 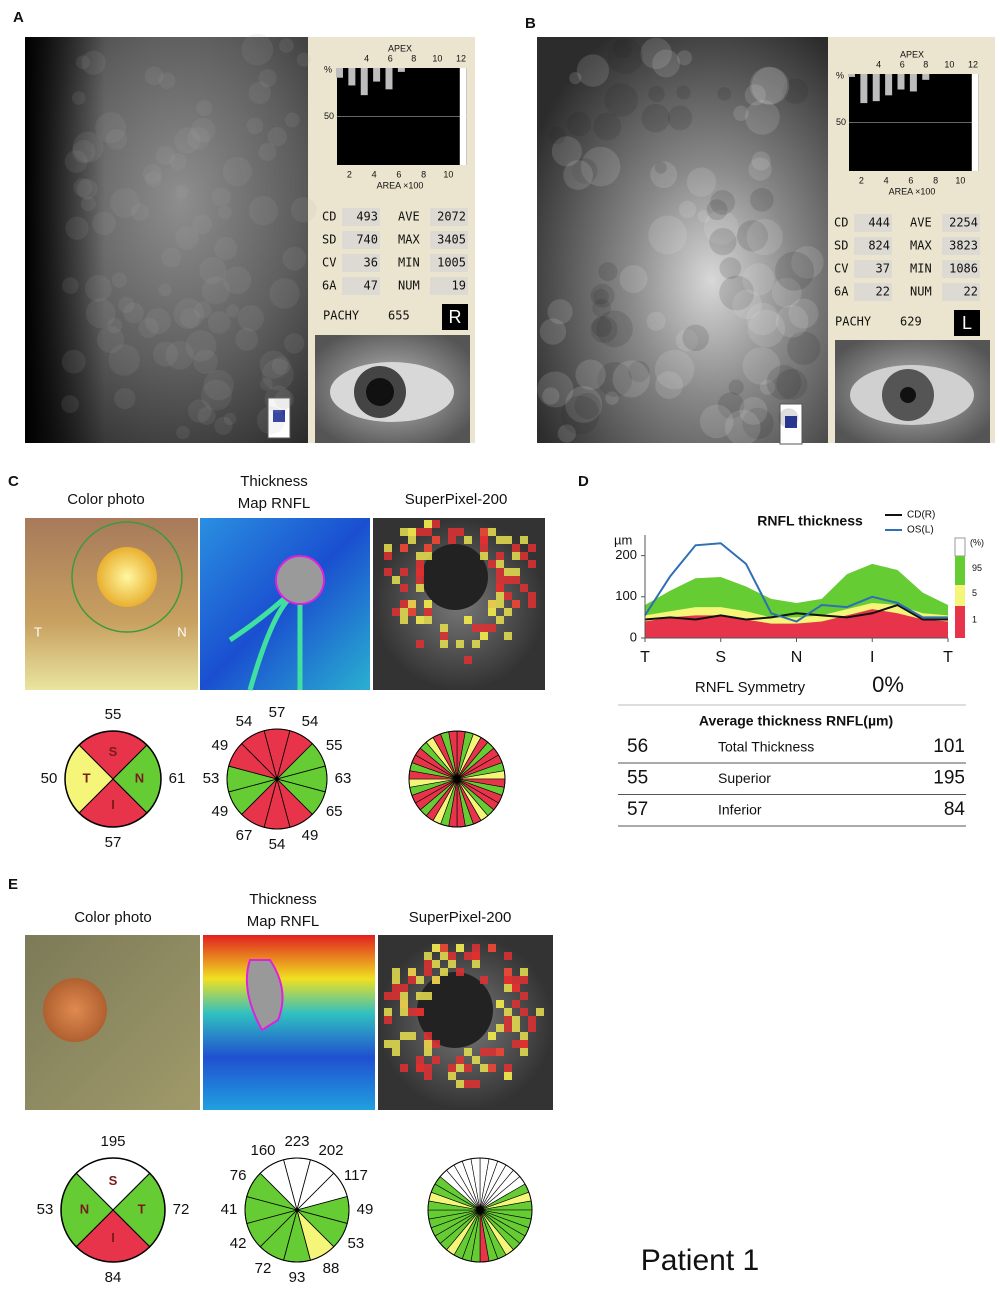 I want to click on x-tick-label: 2, so click(x=861, y=180).